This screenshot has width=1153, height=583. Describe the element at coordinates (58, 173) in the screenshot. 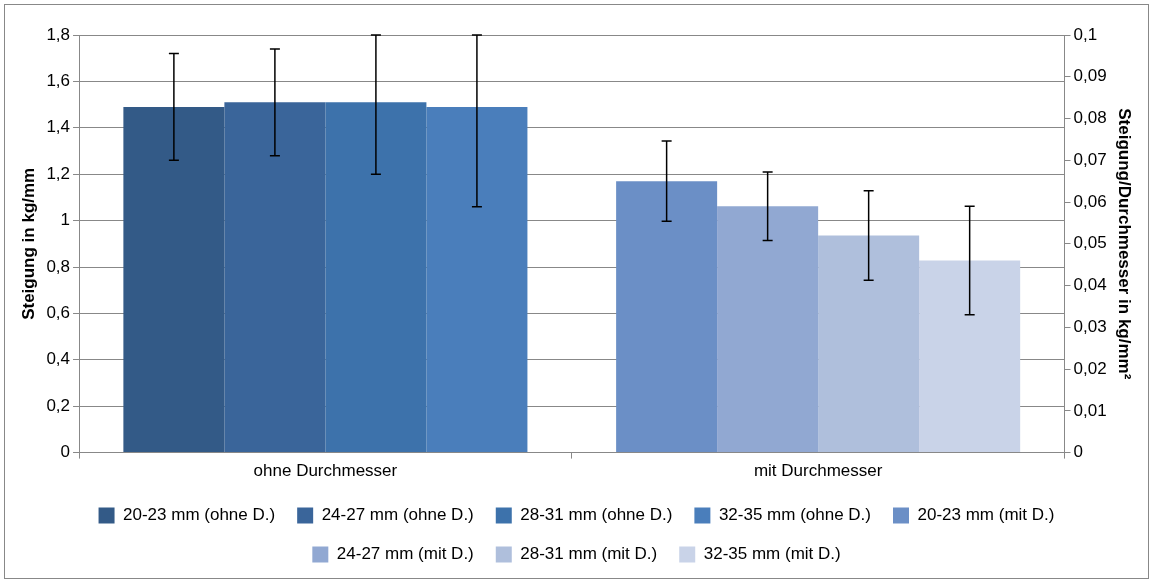

I see `y-tick-label: 1,2` at that location.